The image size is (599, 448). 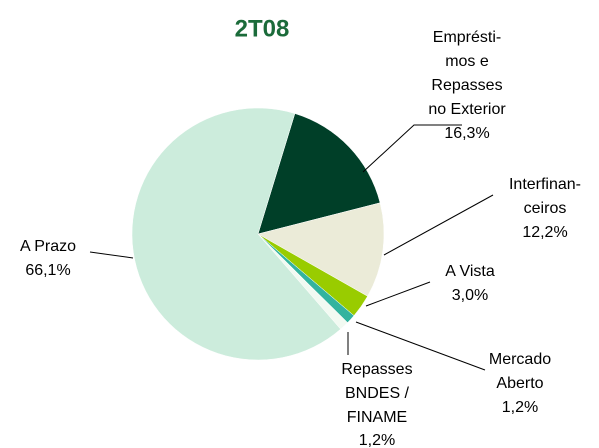 What do you see at coordinates (467, 37) in the screenshot?
I see `slice-label: Emprésti-` at bounding box center [467, 37].